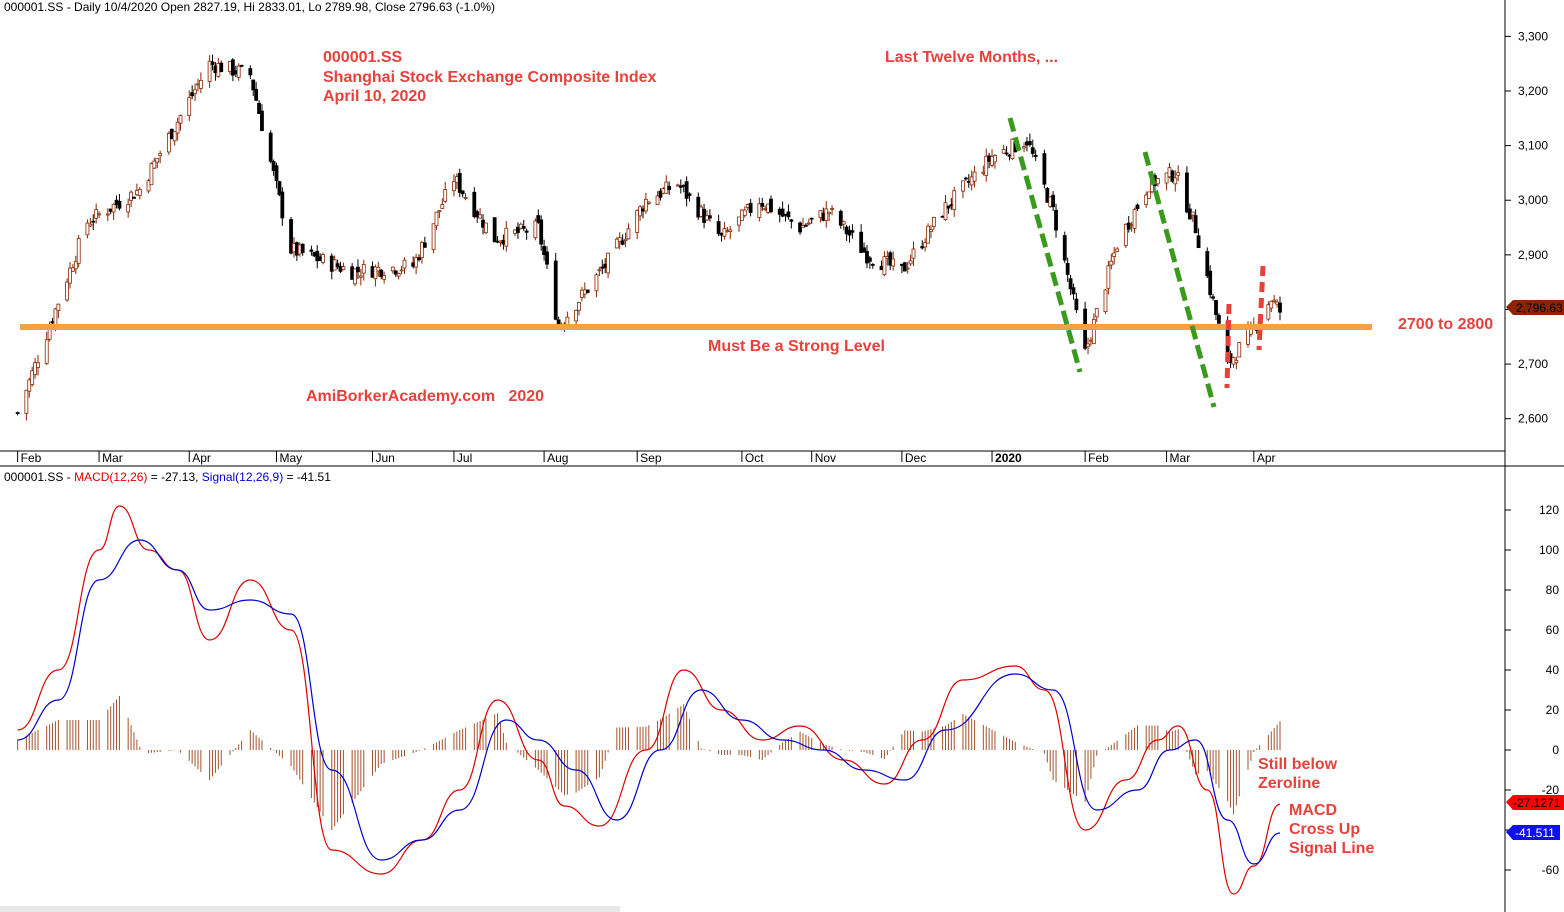  Describe the element at coordinates (1533, 146) in the screenshot. I see `price-y-tick-label: 3,100` at that location.